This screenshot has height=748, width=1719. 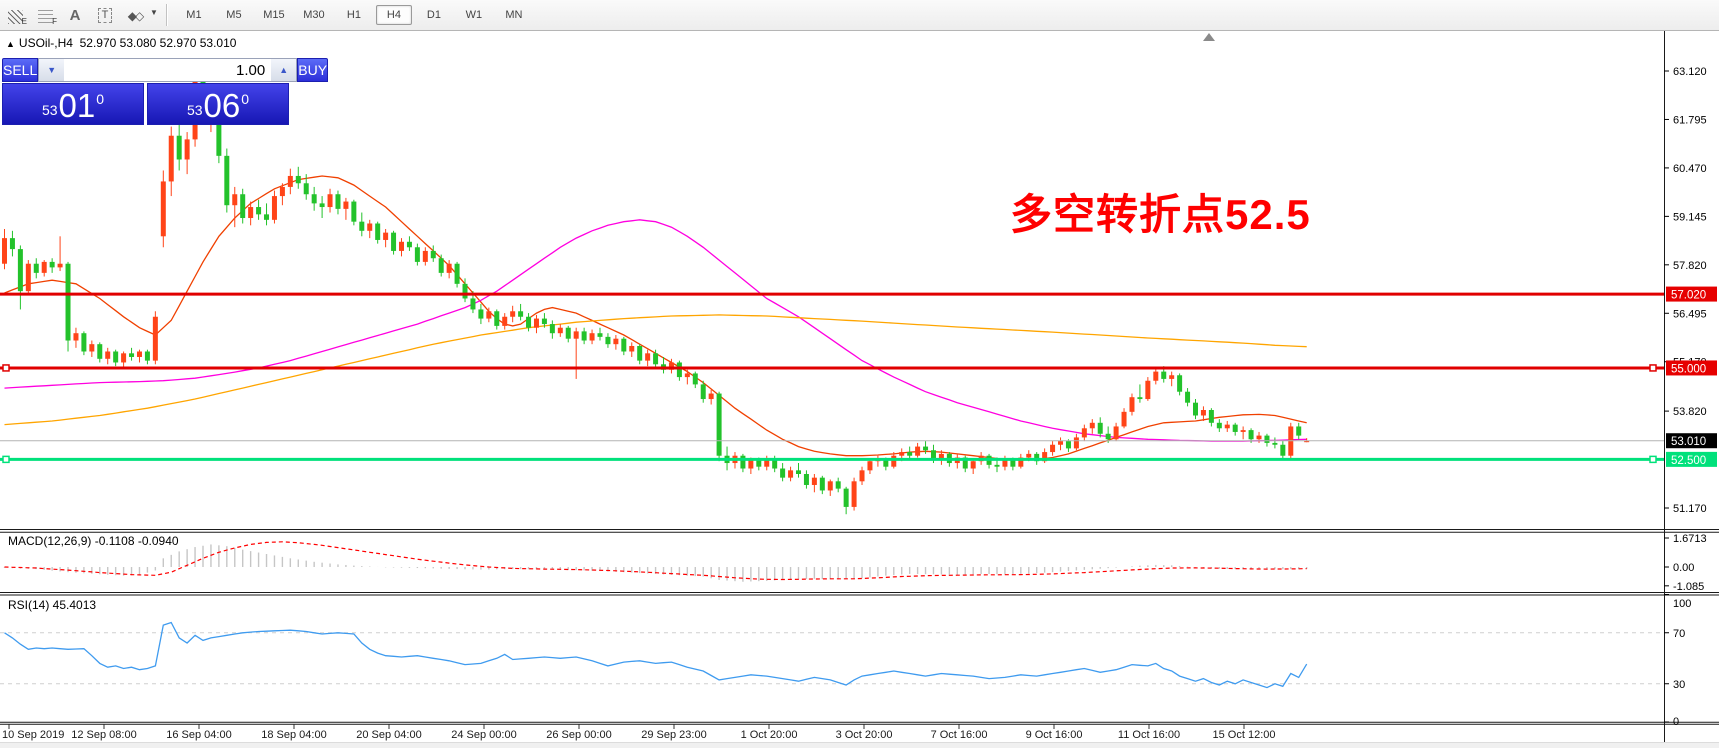 I want to click on time-label: 15 Oct 12:00, so click(x=1244, y=735).